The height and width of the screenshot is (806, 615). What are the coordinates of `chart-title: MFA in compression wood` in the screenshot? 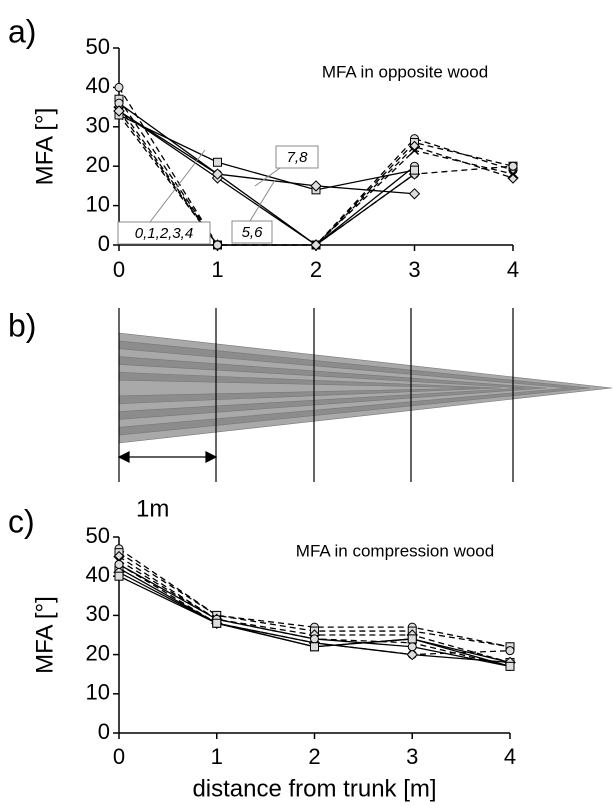 It's located at (395, 550).